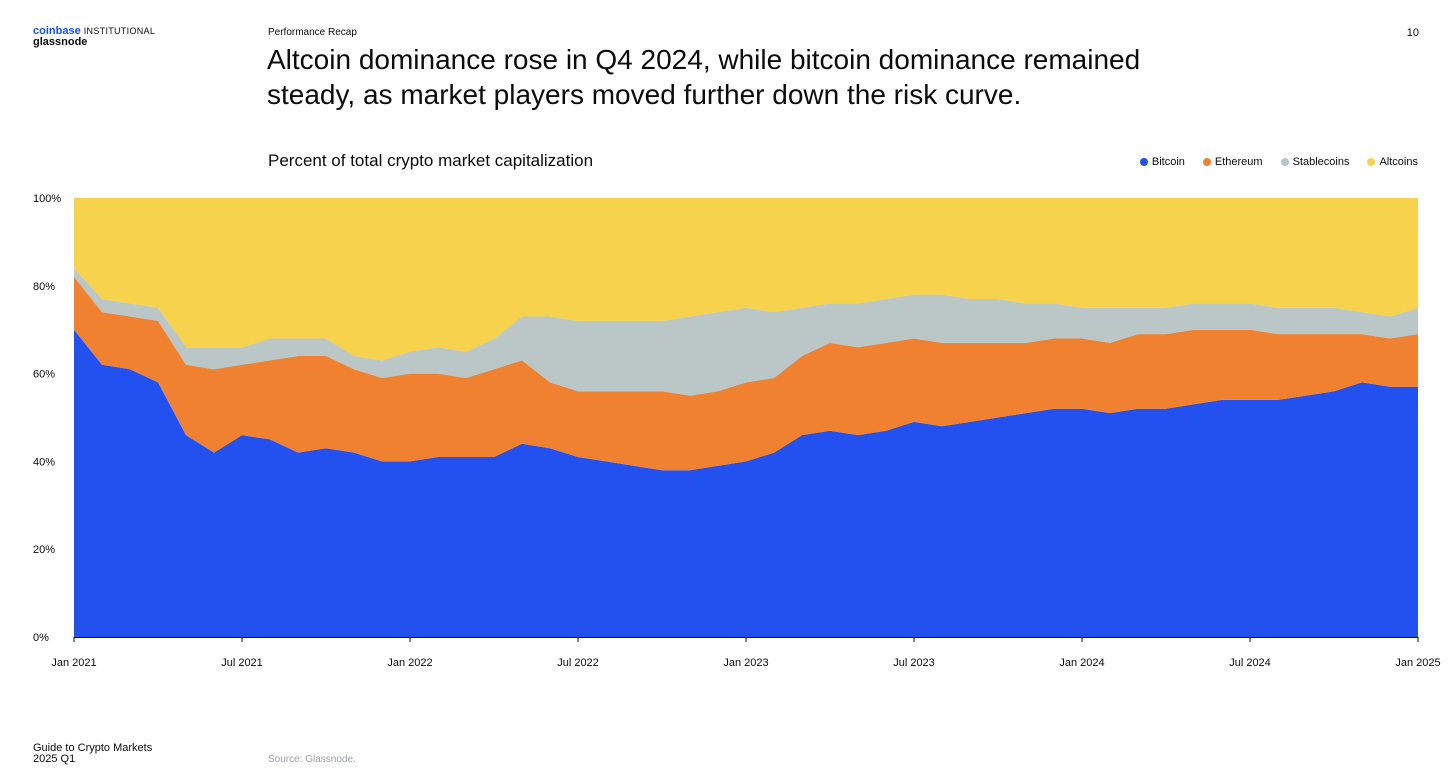  What do you see at coordinates (1412, 33) in the screenshot?
I see `page-number: 10` at bounding box center [1412, 33].